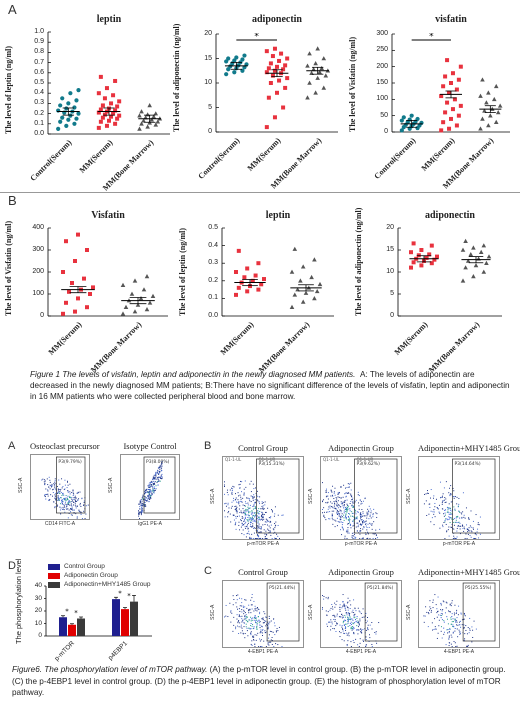 The width and height of the screenshot is (520, 719). What do you see at coordinates (283, 612) in the screenshot?
I see `gate-rectangle` at bounding box center [283, 612].